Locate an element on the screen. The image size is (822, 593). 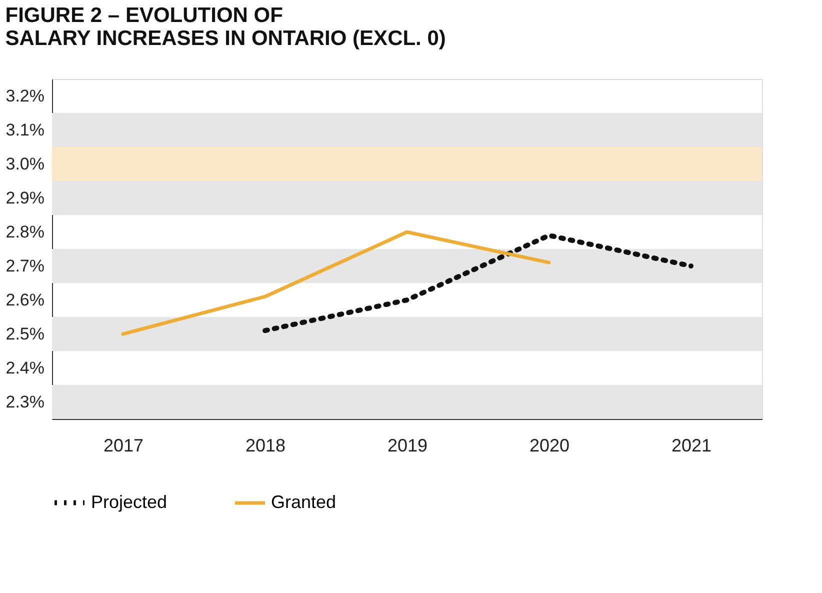
chart-title: FIGURE 2 – EVOLUTION OF SALARY INCREASES IN ONTARIO (EXCL. 0) is located at coordinates (225, 27).